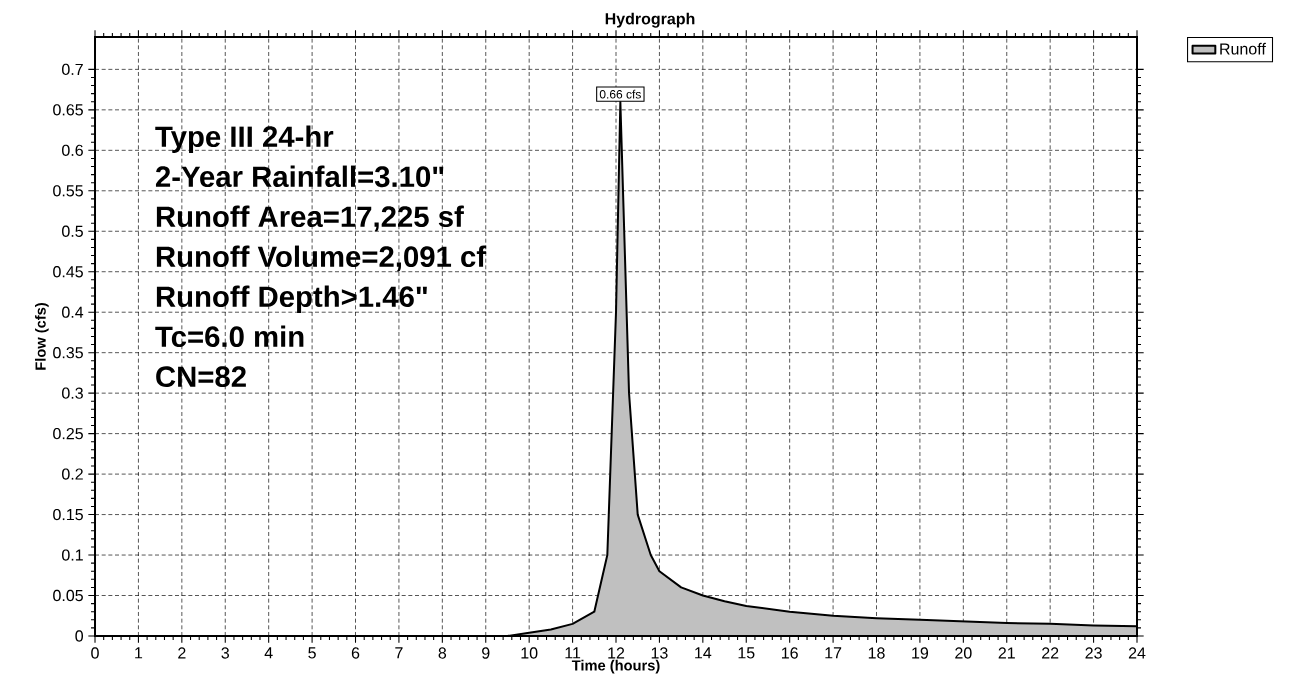 This screenshot has height=688, width=1299. I want to click on y-tick-label: 0.3, so click(72, 393).